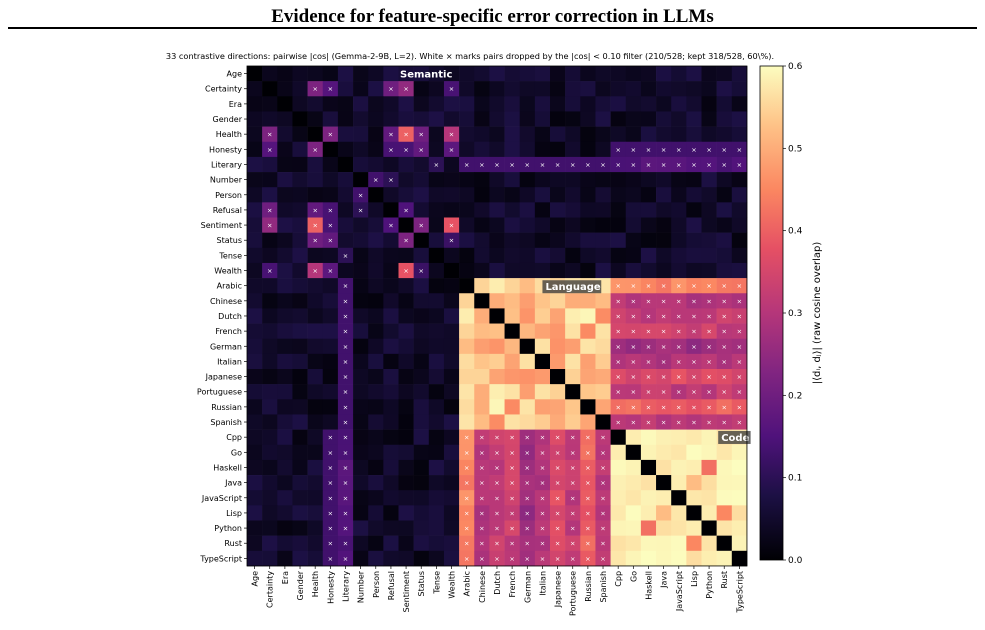 This screenshot has width=985, height=630. What do you see at coordinates (735, 438) in the screenshot?
I see `group-label-code: Code` at bounding box center [735, 438].